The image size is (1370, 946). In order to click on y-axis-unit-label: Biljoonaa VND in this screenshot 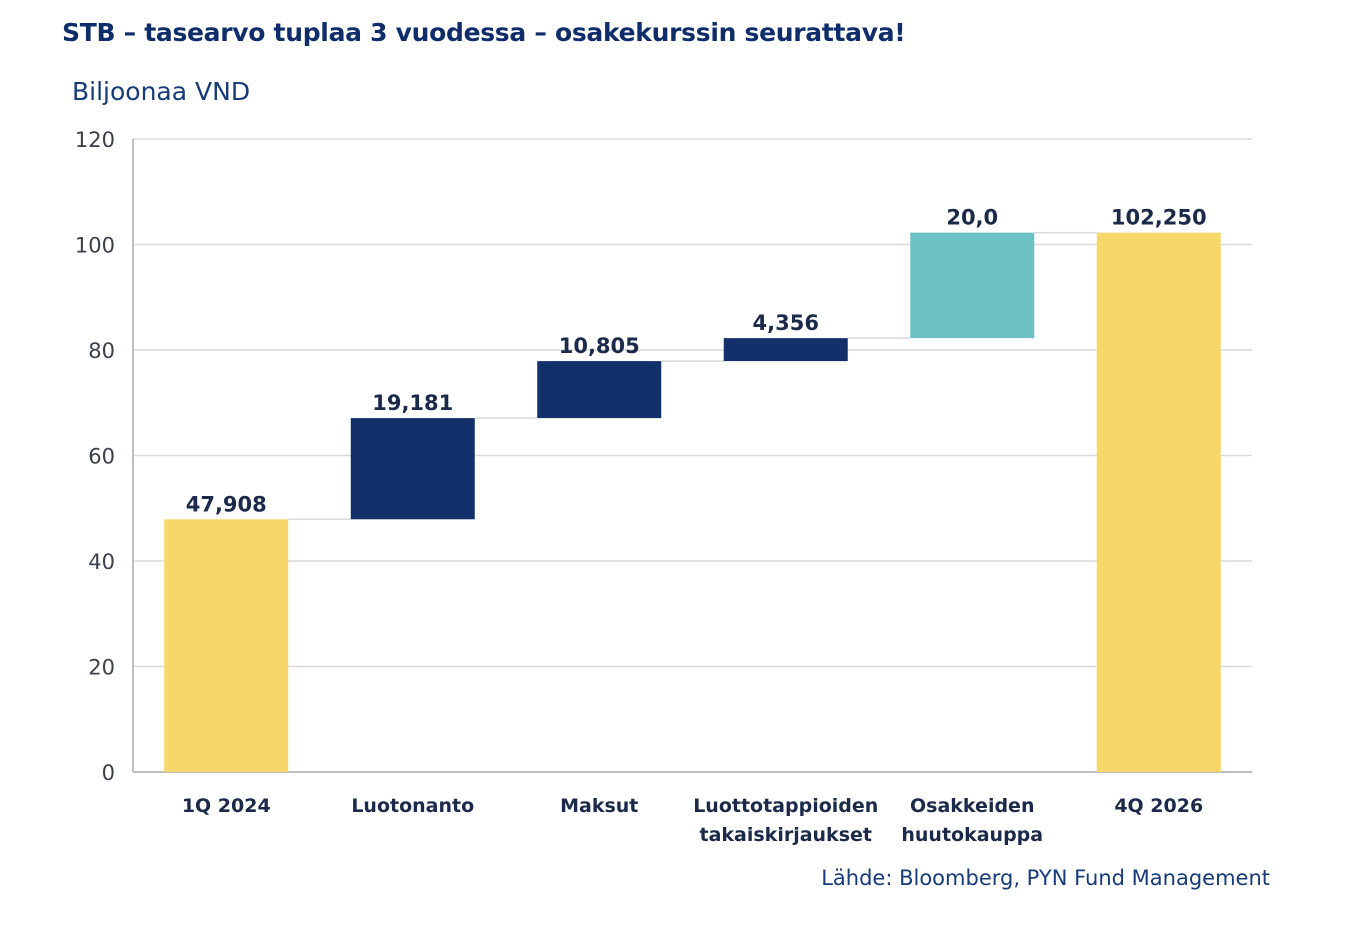, I will do `click(161, 91)`.